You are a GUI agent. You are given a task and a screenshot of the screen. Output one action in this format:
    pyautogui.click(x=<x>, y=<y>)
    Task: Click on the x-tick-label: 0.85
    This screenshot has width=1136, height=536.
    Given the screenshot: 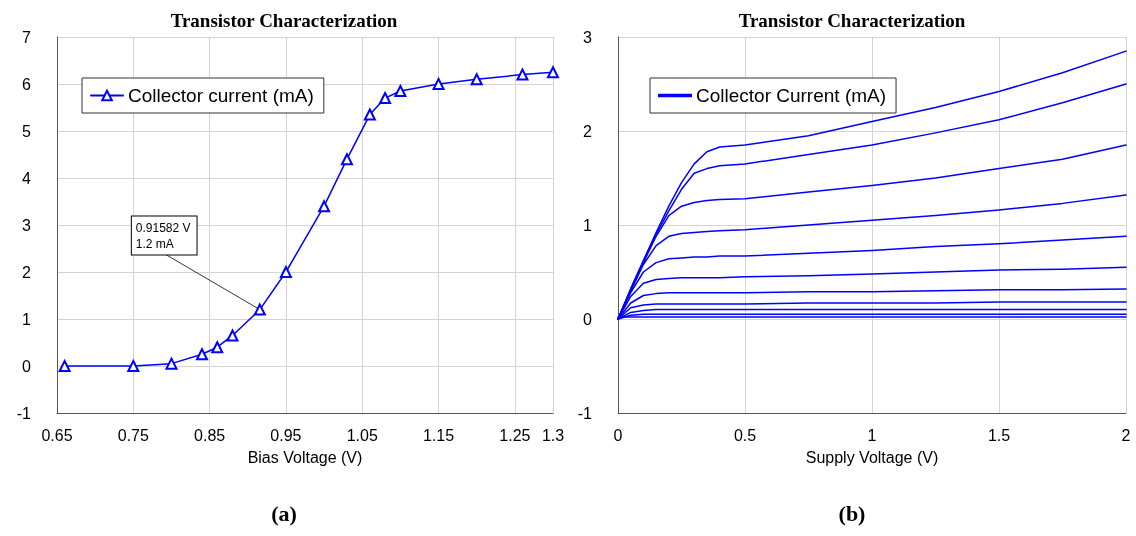 What is the action you would take?
    pyautogui.click(x=210, y=435)
    